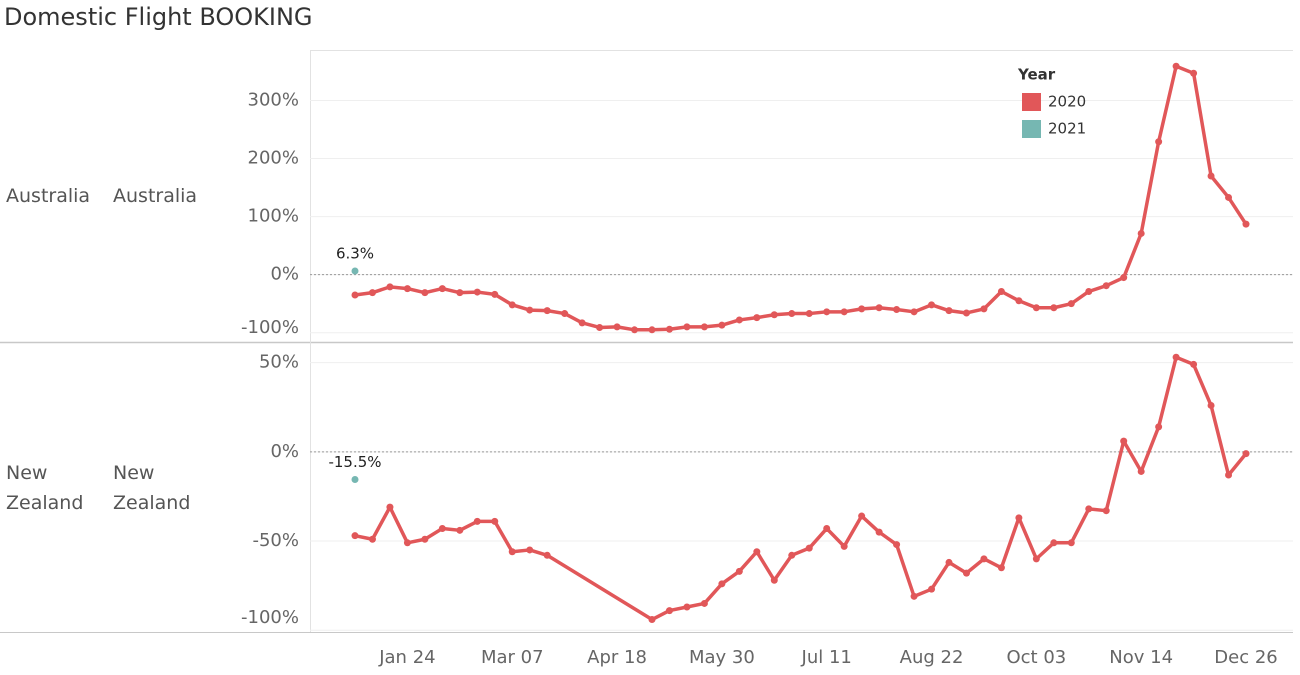 Image resolution: width=1300 pixels, height=675 pixels. What do you see at coordinates (512, 657) in the screenshot?
I see `x-tick-label: Mar 07` at bounding box center [512, 657].